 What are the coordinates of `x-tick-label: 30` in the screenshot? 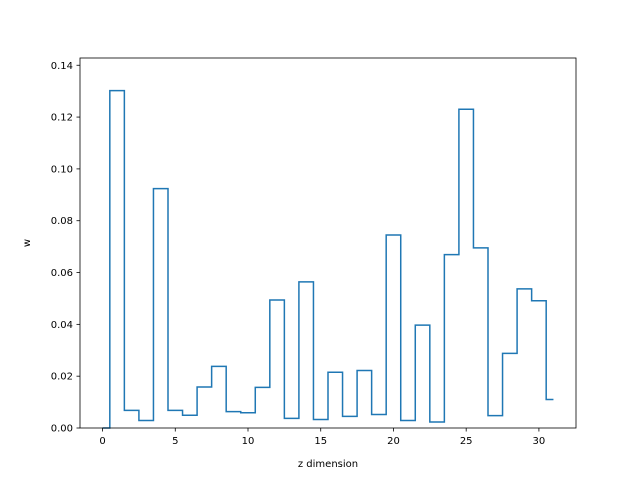 It's located at (539, 441).